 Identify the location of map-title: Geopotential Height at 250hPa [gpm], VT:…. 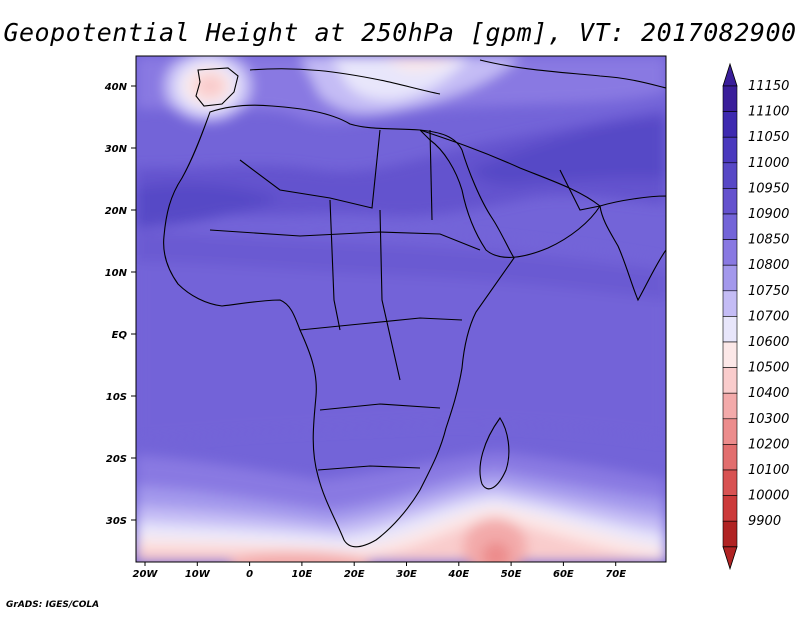
(400, 32).